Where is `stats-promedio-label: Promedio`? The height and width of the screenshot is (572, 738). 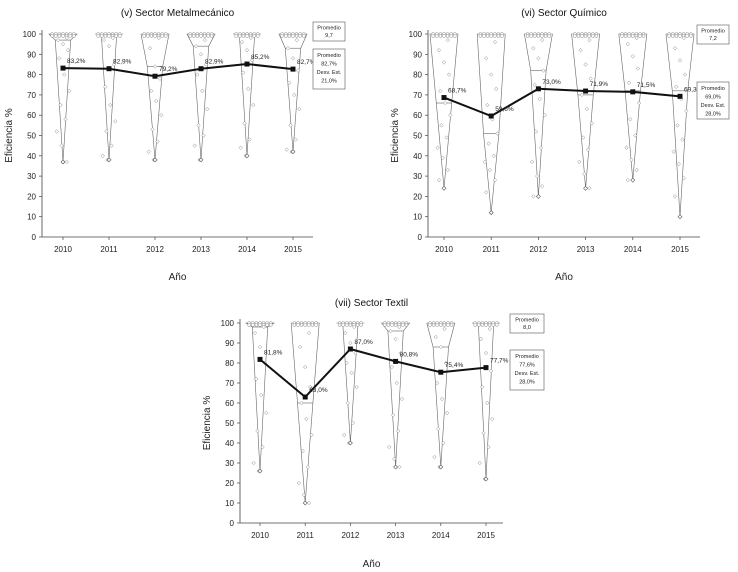
stats-promedio-label: Promedio is located at coordinates (527, 357).